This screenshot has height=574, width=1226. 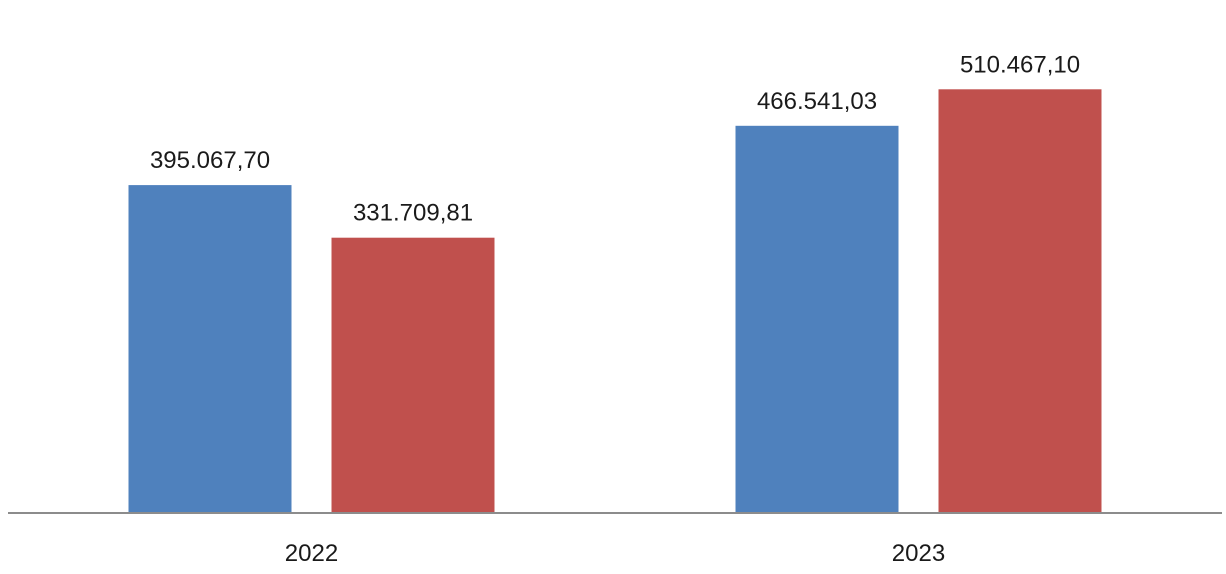 What do you see at coordinates (615, 553) in the screenshot?
I see `x-tick-labels-layer: 2022 2023` at bounding box center [615, 553].